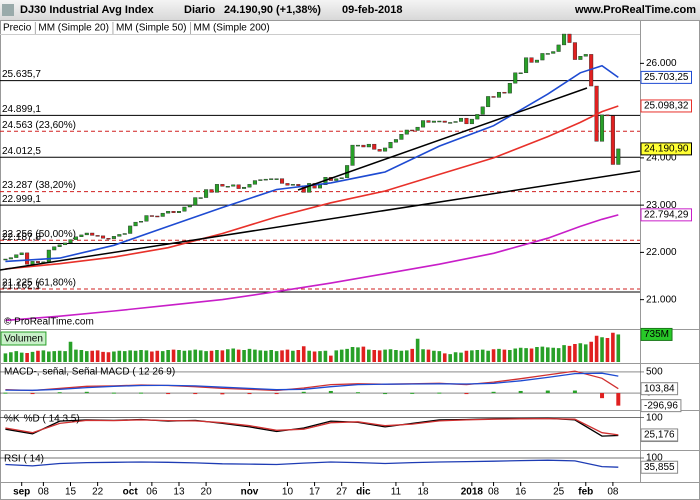  What do you see at coordinates (87, 10) in the screenshot?
I see `header-title: DJ30 Industrial Avg Index` at bounding box center [87, 10].